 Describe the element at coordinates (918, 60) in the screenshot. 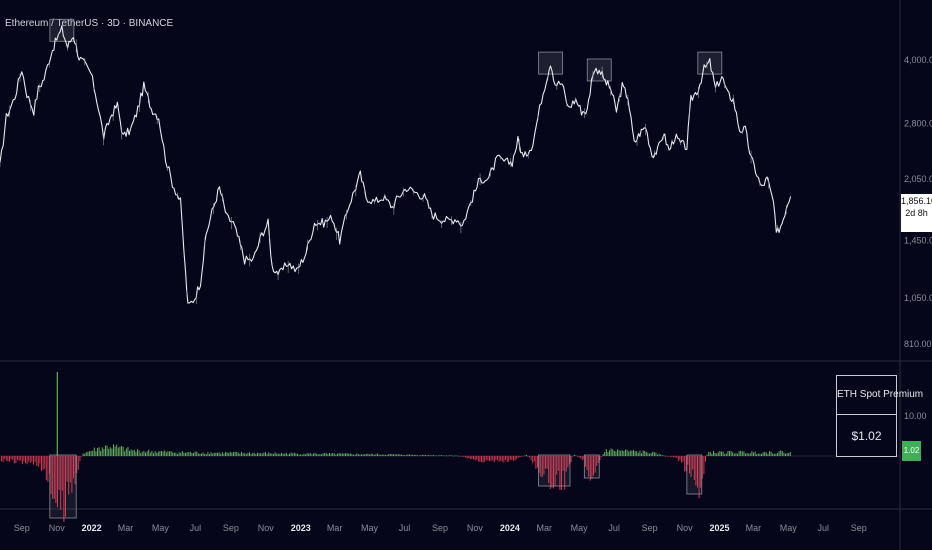

I see `price-tick-label: 4,000.00` at that location.